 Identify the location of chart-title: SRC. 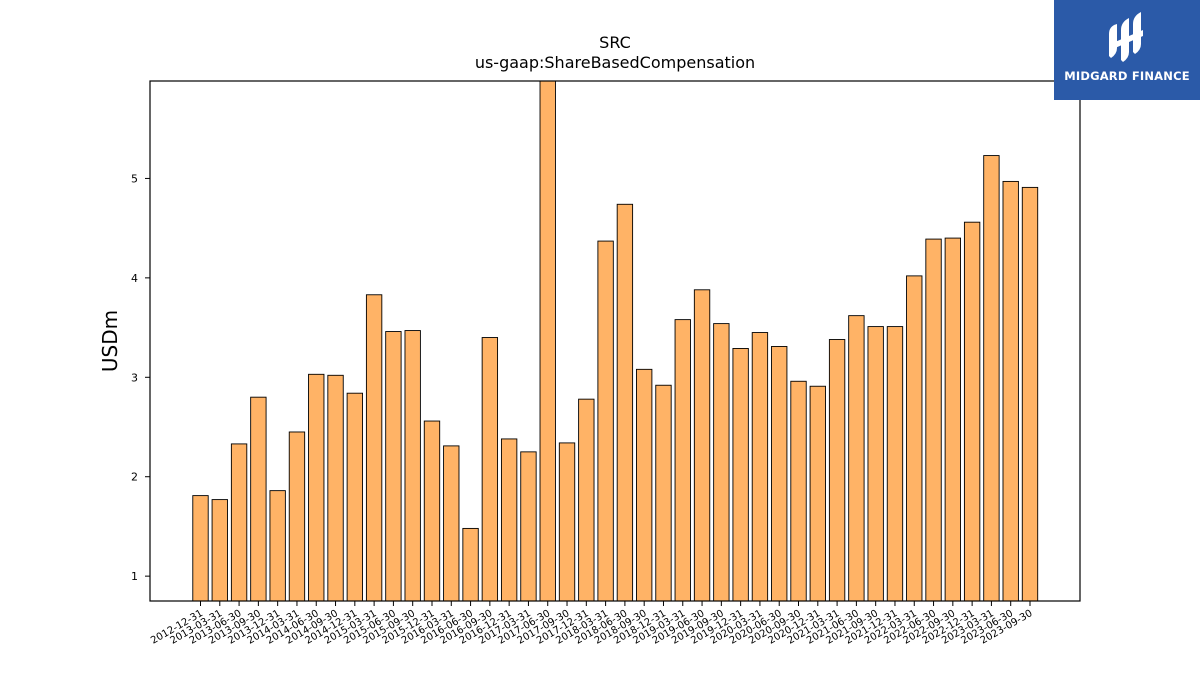
(615, 42).